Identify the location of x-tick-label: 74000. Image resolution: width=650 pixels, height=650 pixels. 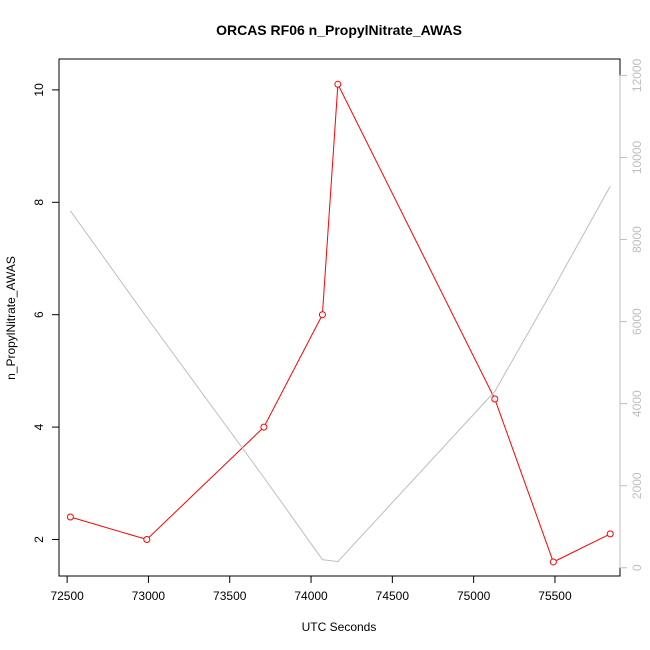
(311, 596).